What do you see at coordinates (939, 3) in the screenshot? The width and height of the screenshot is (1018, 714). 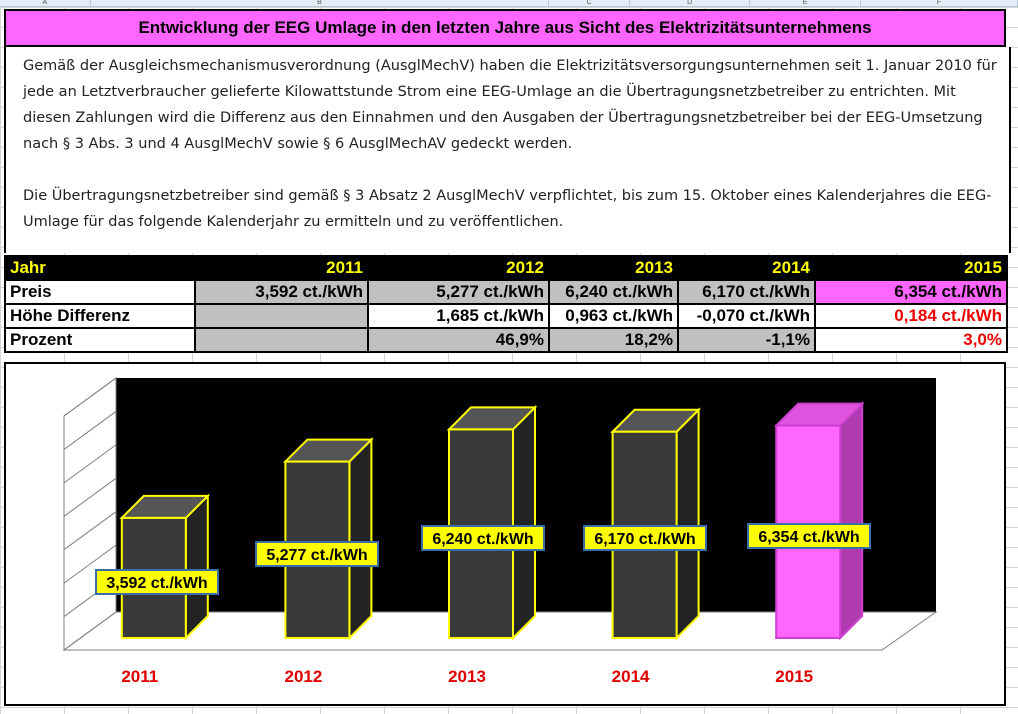 I see `column-header-f: F` at bounding box center [939, 3].